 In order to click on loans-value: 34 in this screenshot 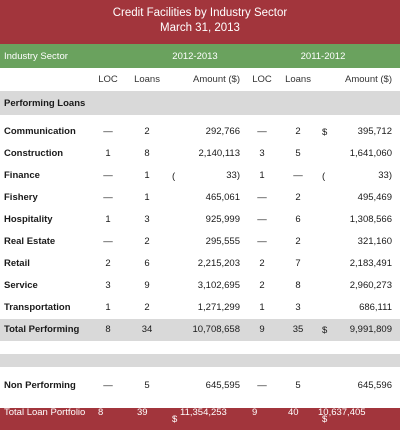, I will do `click(147, 330)`.